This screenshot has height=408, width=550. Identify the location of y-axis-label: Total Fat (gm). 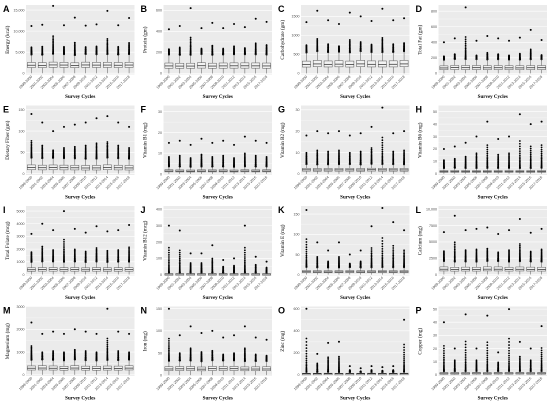
(420, 40).